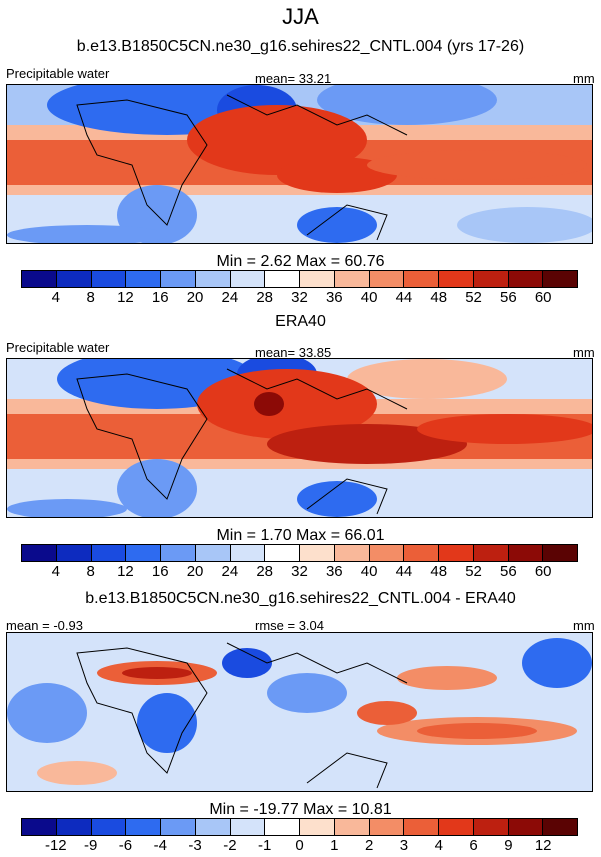 Image resolution: width=601 pixels, height=857 pixels. Describe the element at coordinates (290, 625) in the screenshot. I see `panel-3-rmse: rmse = 3.04` at that location.